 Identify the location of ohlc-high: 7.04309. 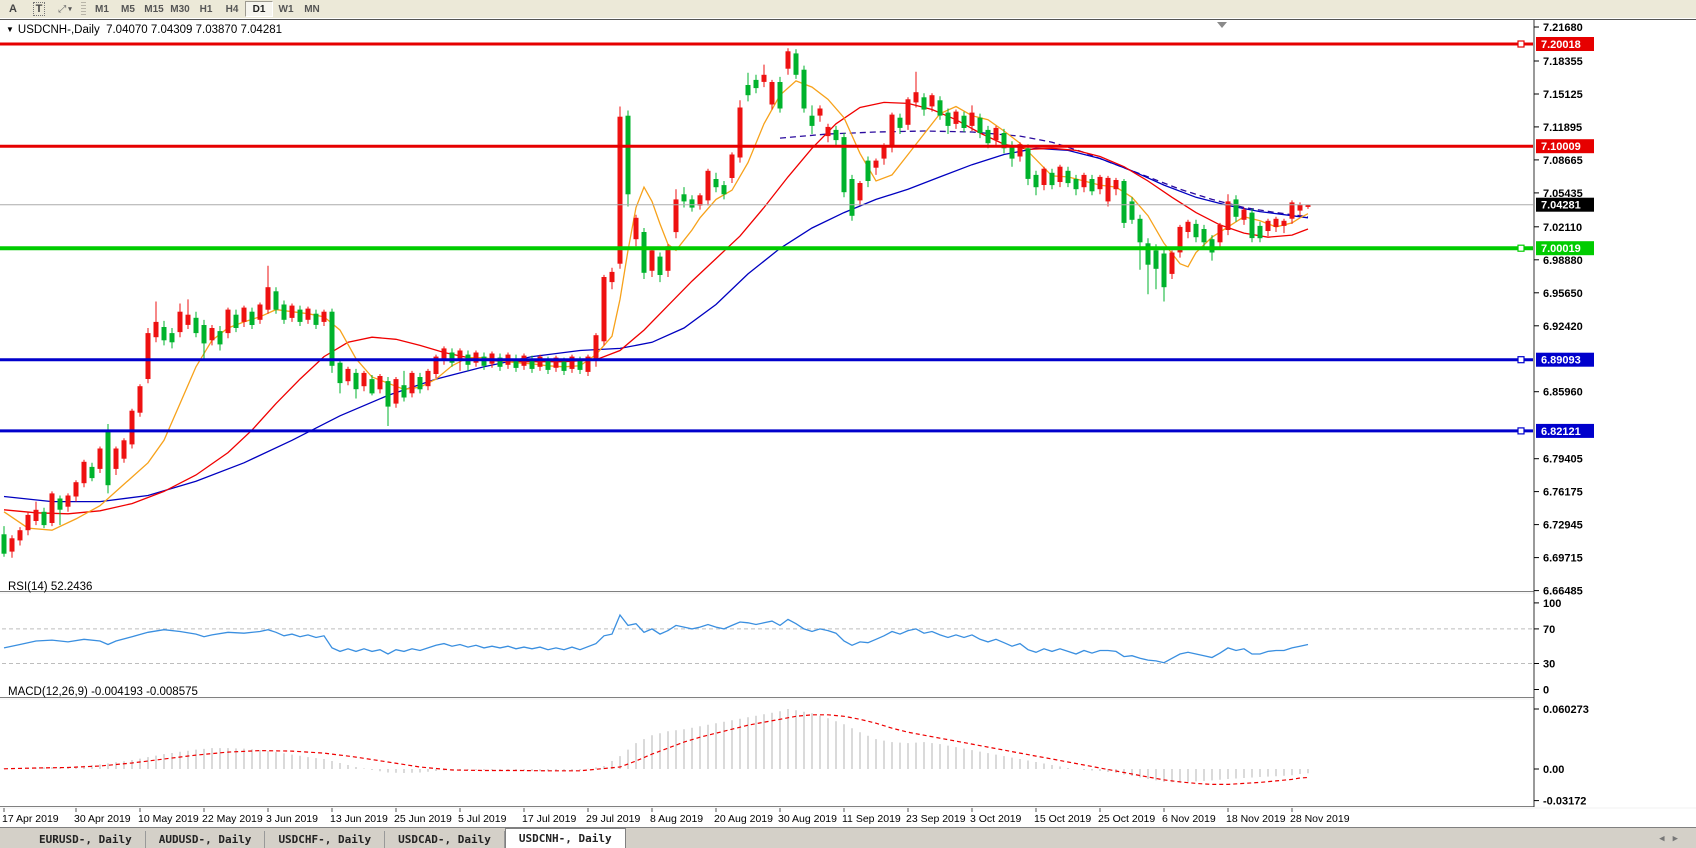
(171, 30).